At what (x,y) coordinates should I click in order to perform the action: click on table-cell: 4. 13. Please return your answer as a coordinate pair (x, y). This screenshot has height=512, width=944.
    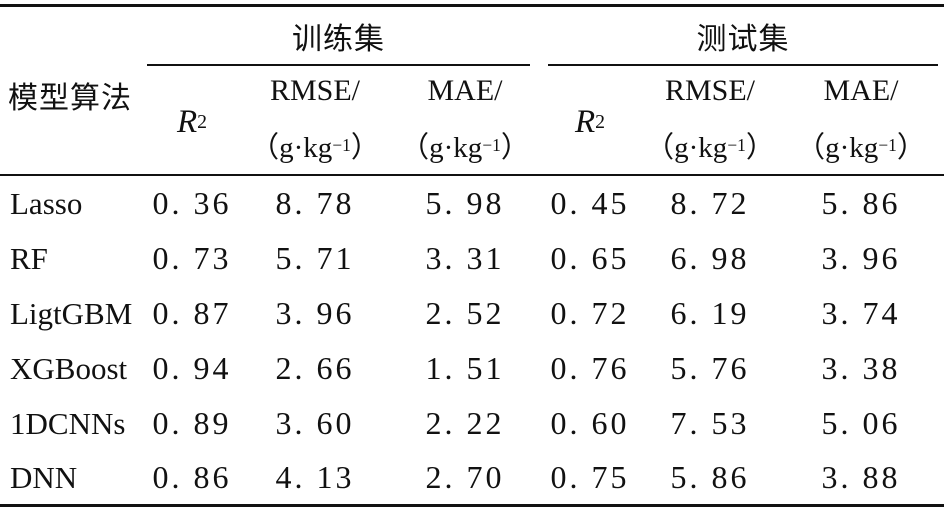
    Looking at the image, I should click on (315, 477).